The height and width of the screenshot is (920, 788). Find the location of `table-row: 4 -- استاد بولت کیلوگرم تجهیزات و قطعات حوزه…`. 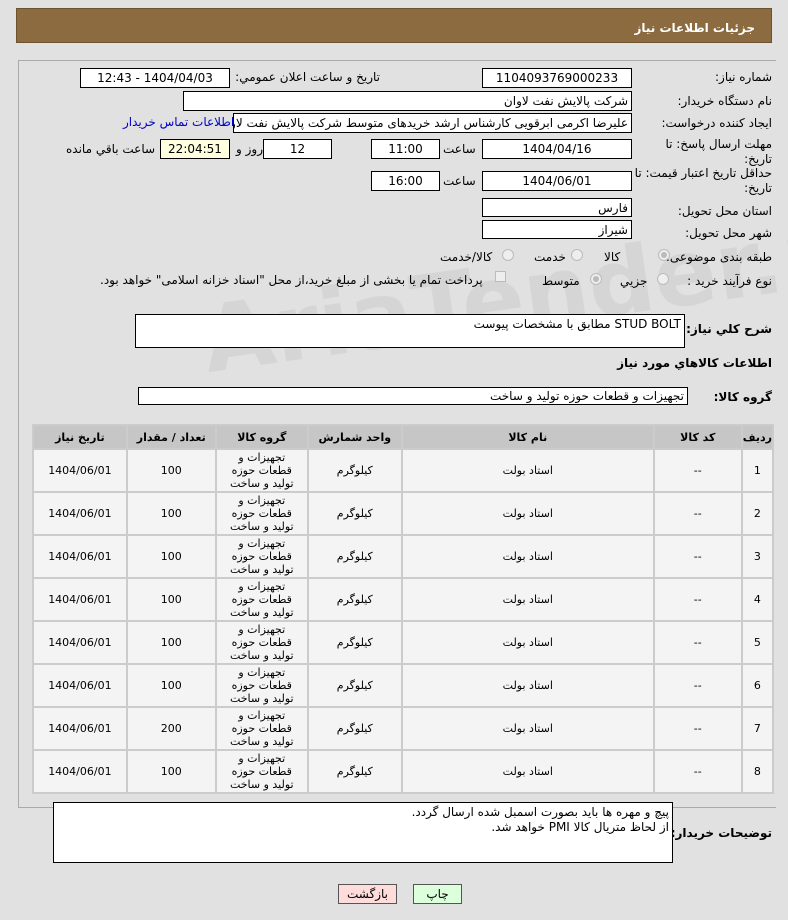

table-row: 4 -- استاد بولت کیلوگرم تجهیزات و قطعات حوزه… is located at coordinates (403, 599).